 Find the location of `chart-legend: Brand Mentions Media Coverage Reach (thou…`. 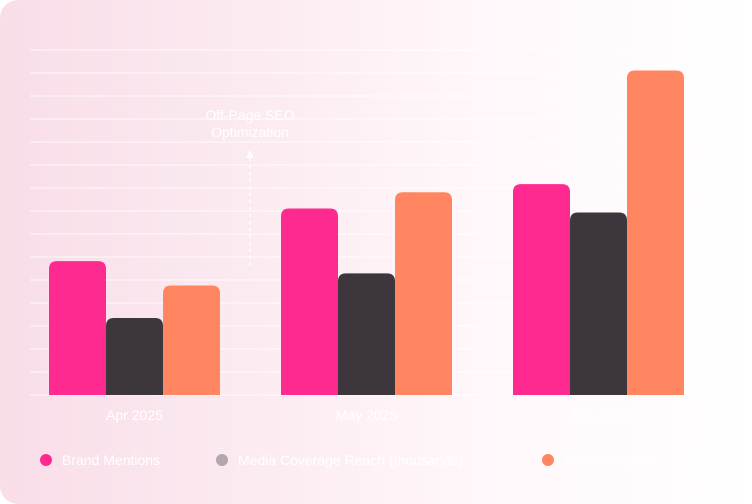

chart-legend: Brand Mentions Media Coverage Reach (thou… is located at coordinates (390, 464).